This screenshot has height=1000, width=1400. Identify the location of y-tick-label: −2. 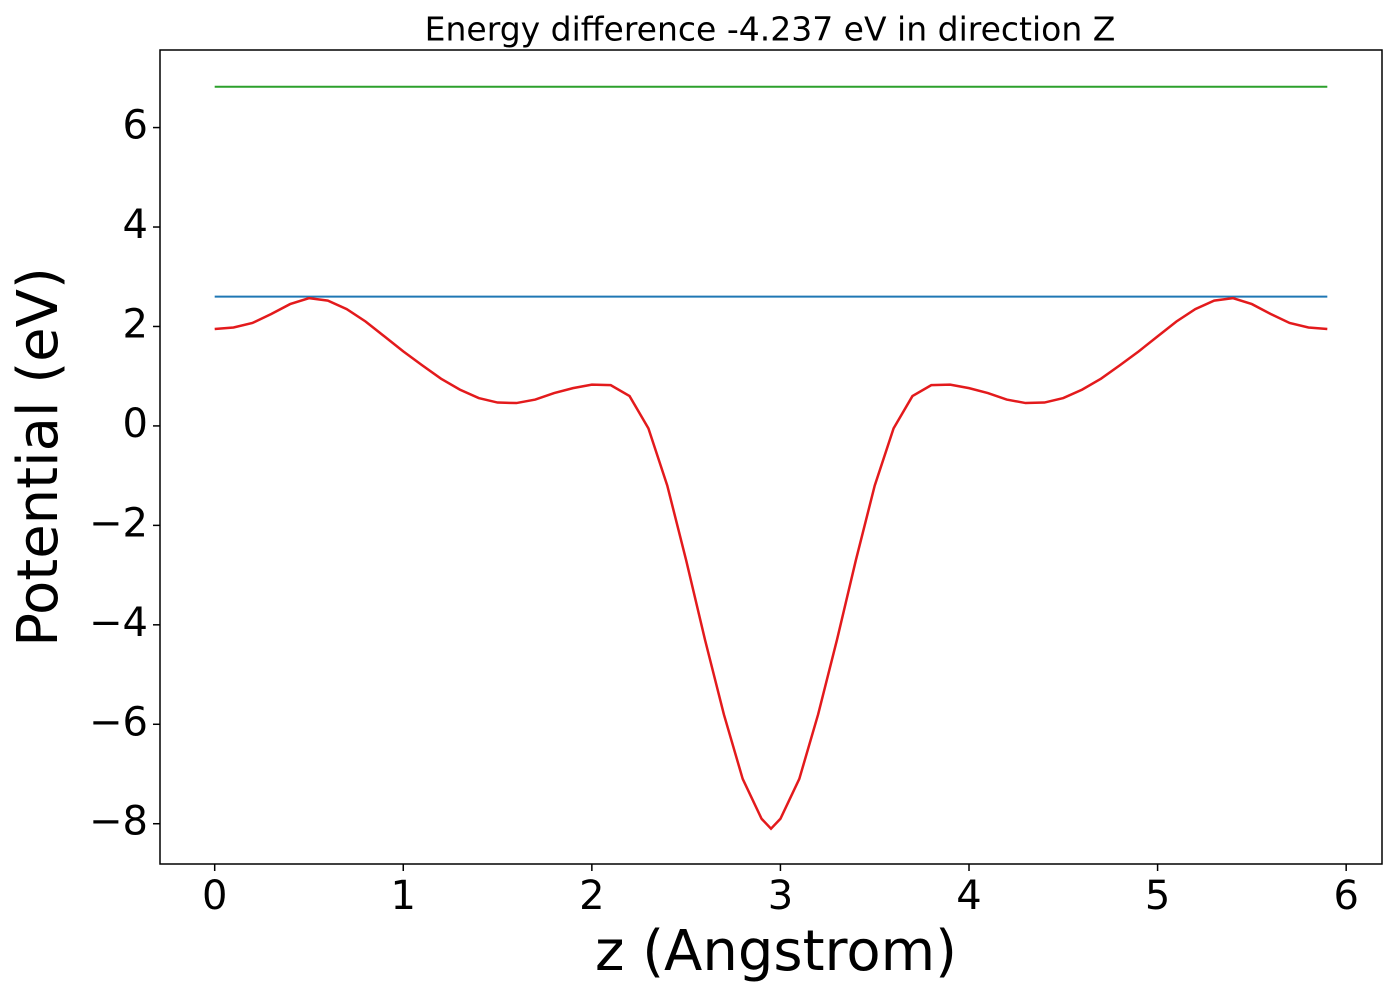
(118, 523).